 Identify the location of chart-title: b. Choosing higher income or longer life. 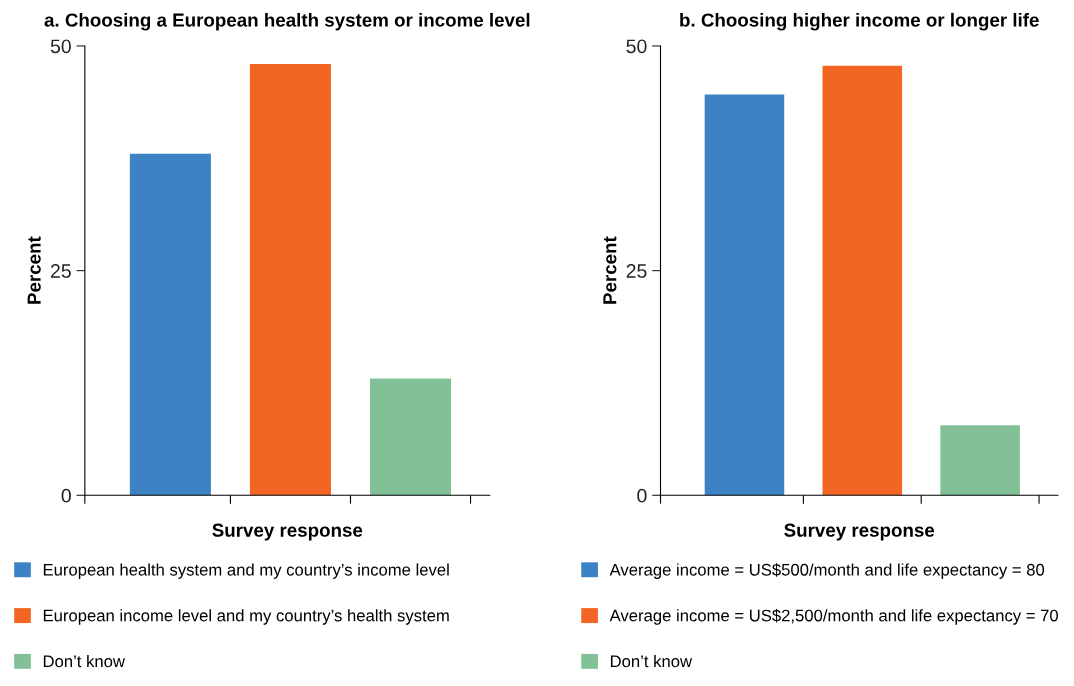
(859, 21).